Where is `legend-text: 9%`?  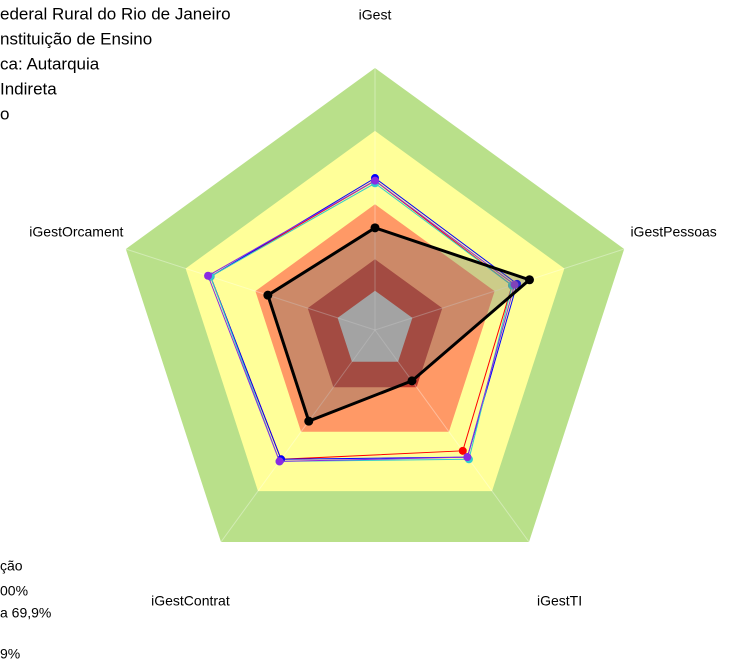
legend-text: 9% is located at coordinates (10, 654).